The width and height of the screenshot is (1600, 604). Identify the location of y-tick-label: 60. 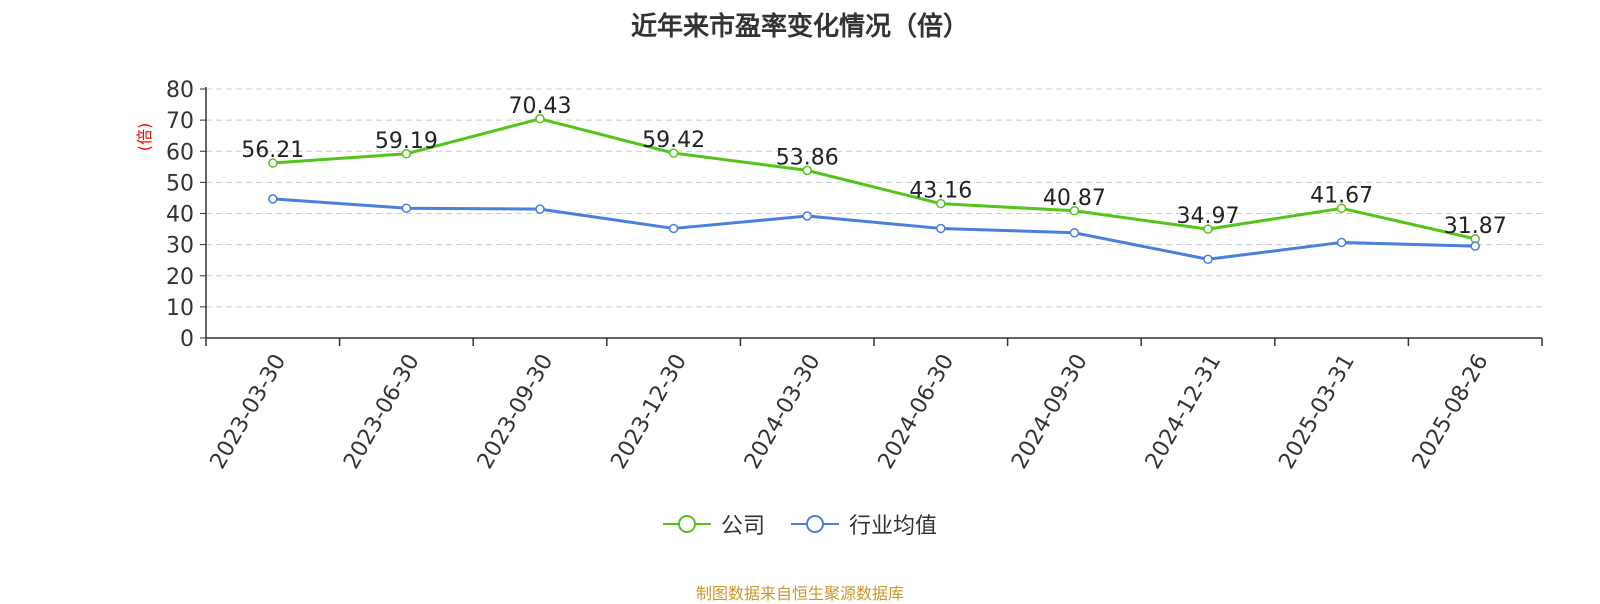
(180, 152).